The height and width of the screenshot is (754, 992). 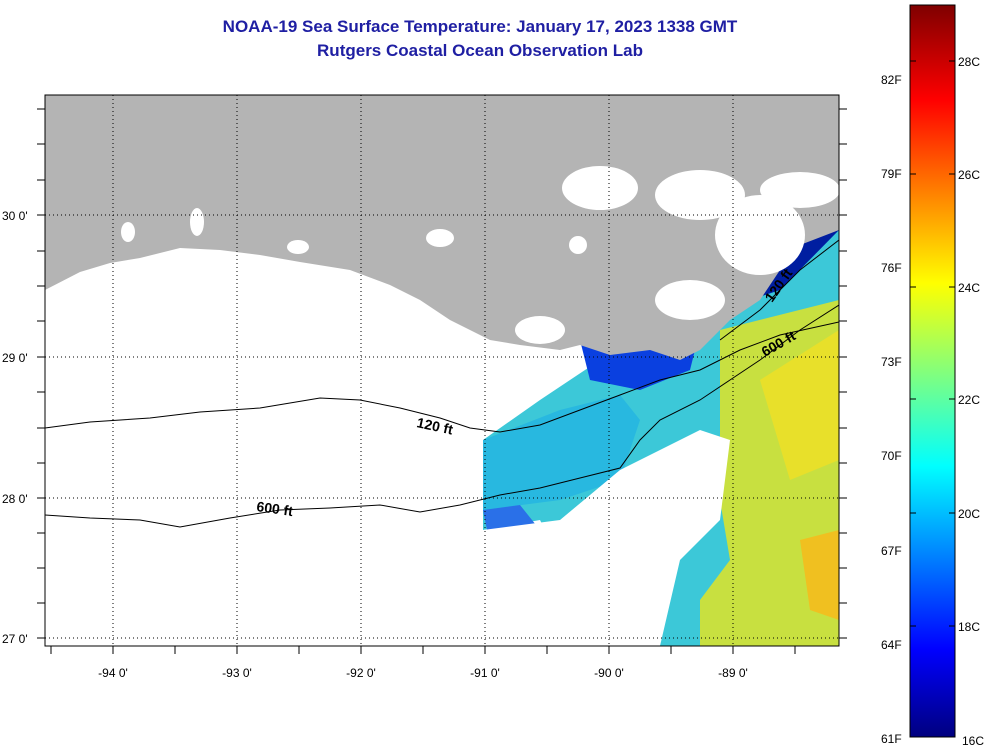 I want to click on colorbar-f-label: 61F, so click(x=891, y=739).